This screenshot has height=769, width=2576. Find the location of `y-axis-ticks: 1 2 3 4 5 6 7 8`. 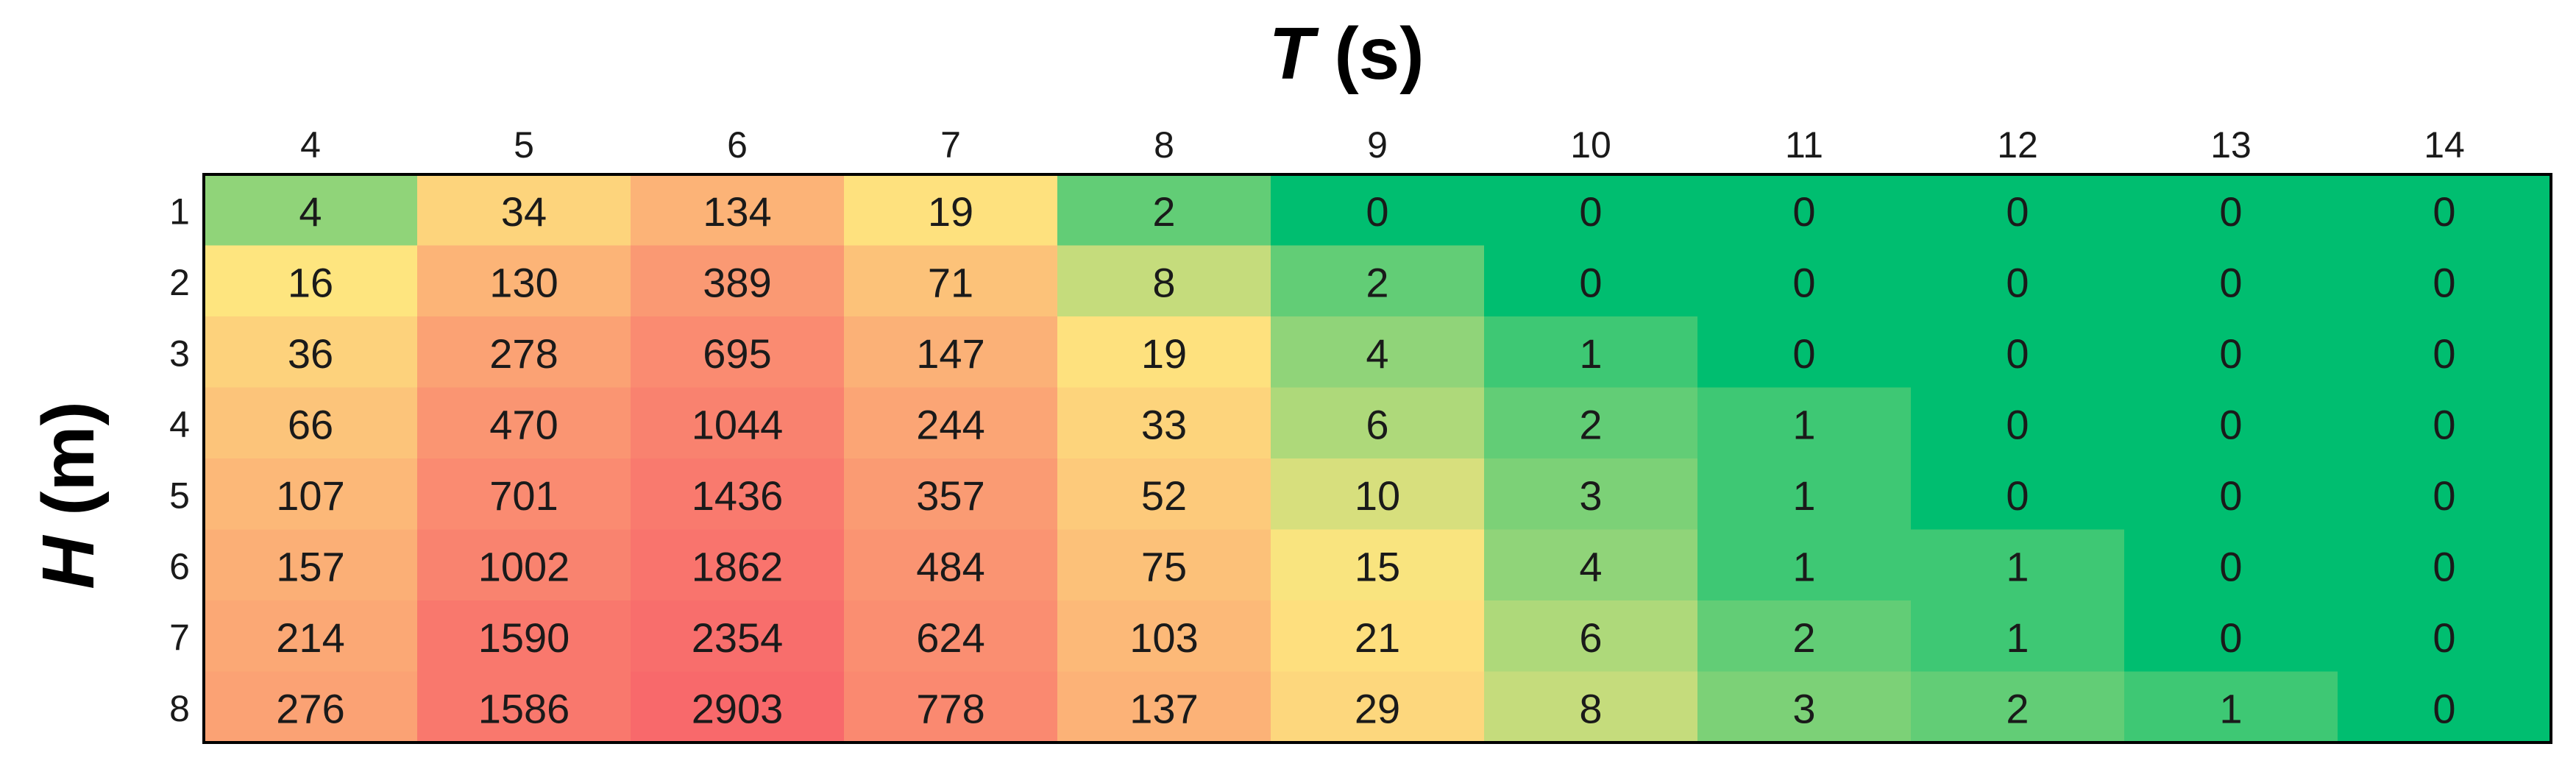

y-axis-ticks: 1 2 3 4 5 6 7 8 is located at coordinates (179, 460).